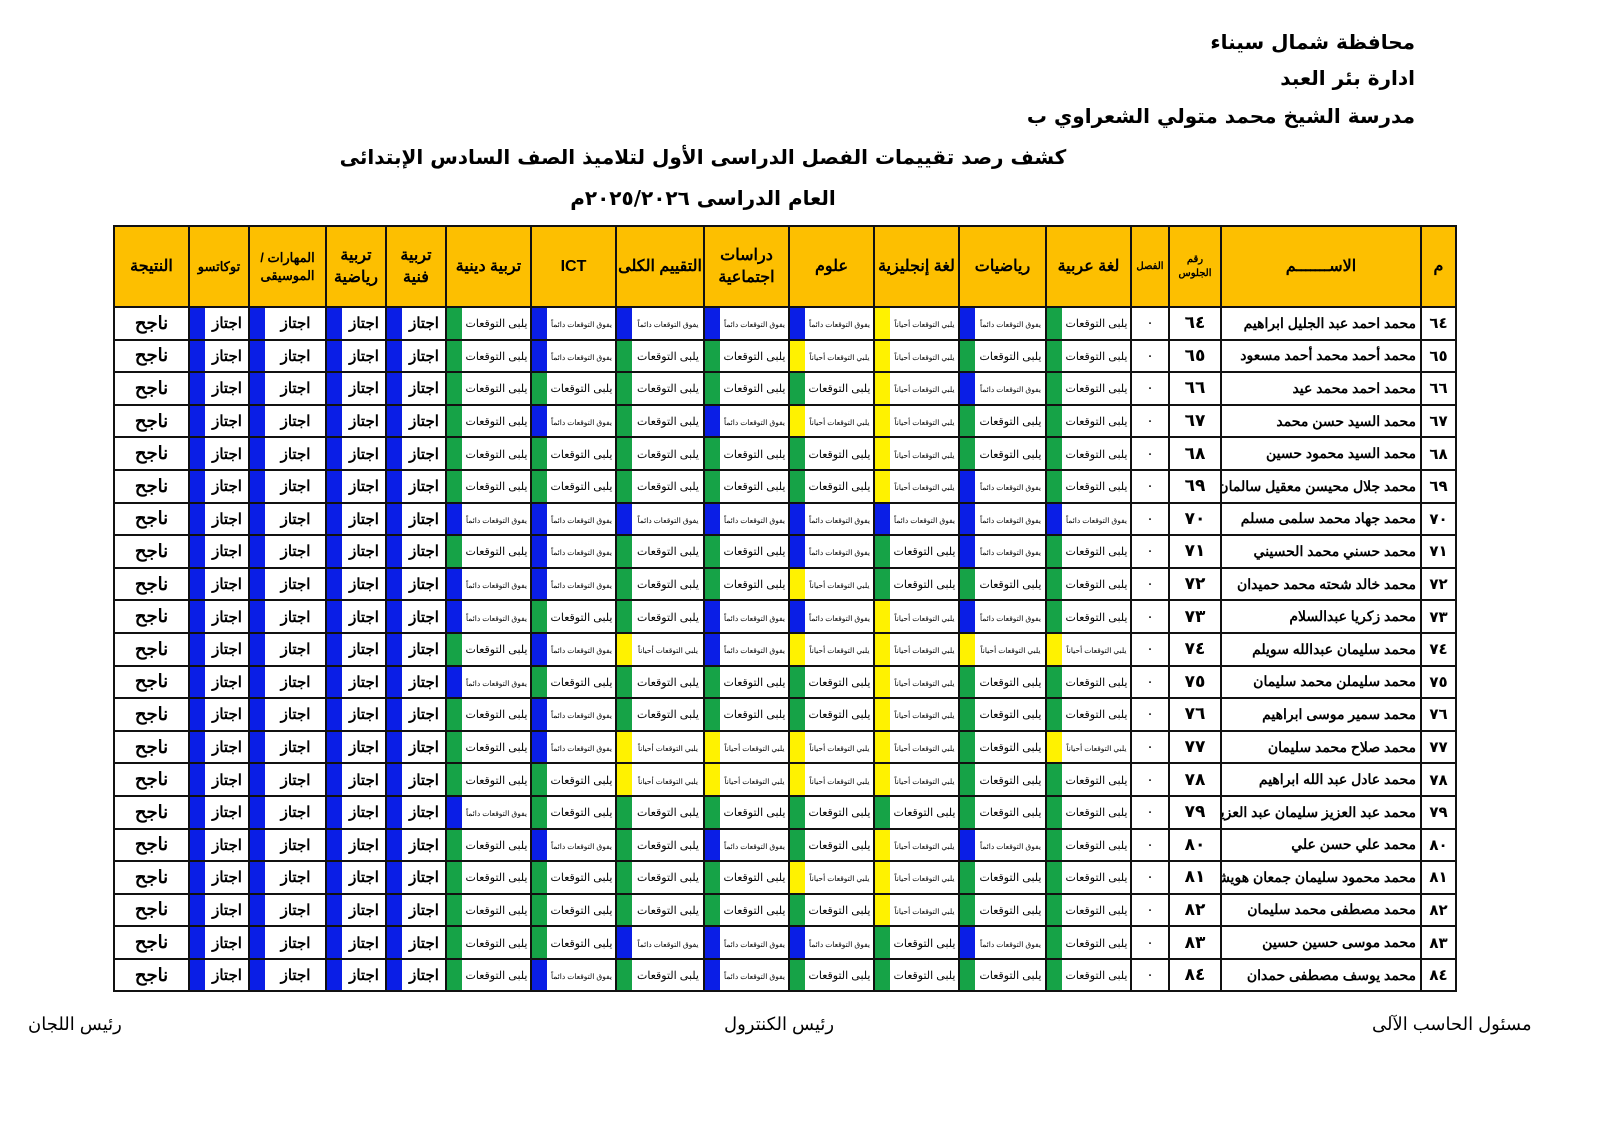 Image resolution: width=1600 pixels, height=1131 pixels. What do you see at coordinates (1438, 649) in the screenshot?
I see `row-number: ٧٤` at bounding box center [1438, 649].